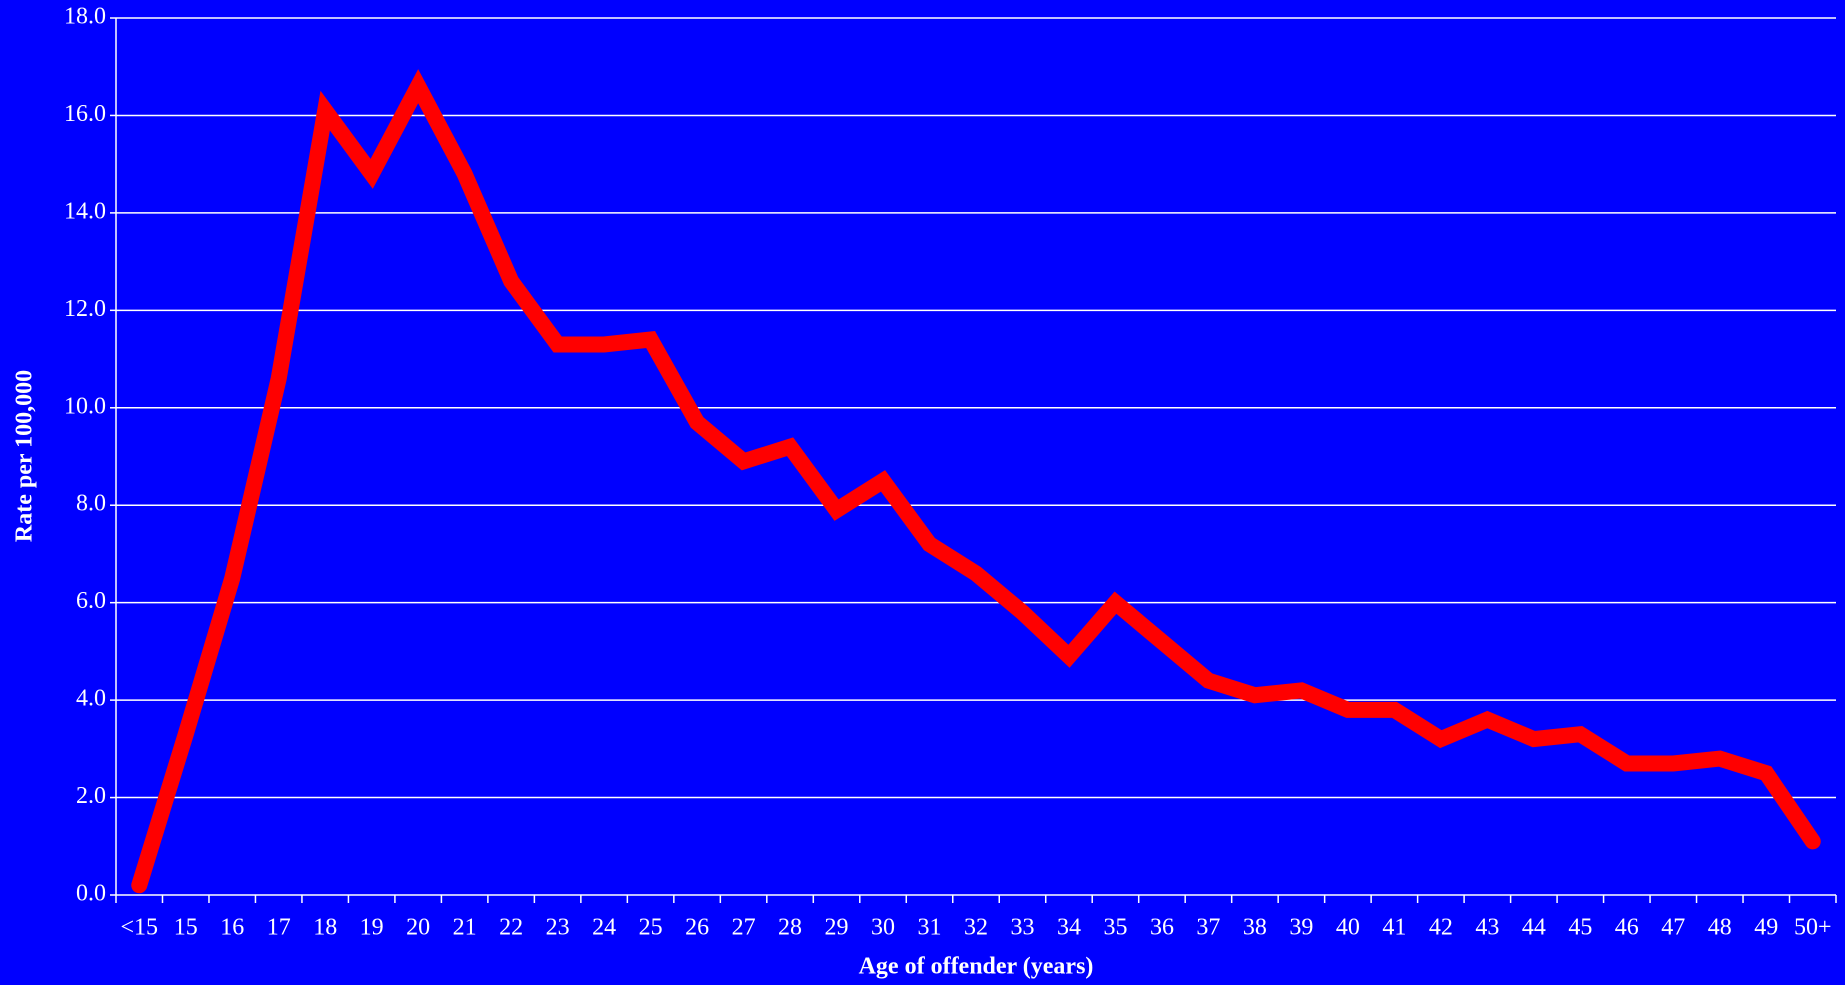 The height and width of the screenshot is (985, 1845). Describe the element at coordinates (1441, 928) in the screenshot. I see `x-tick-label: 42` at that location.